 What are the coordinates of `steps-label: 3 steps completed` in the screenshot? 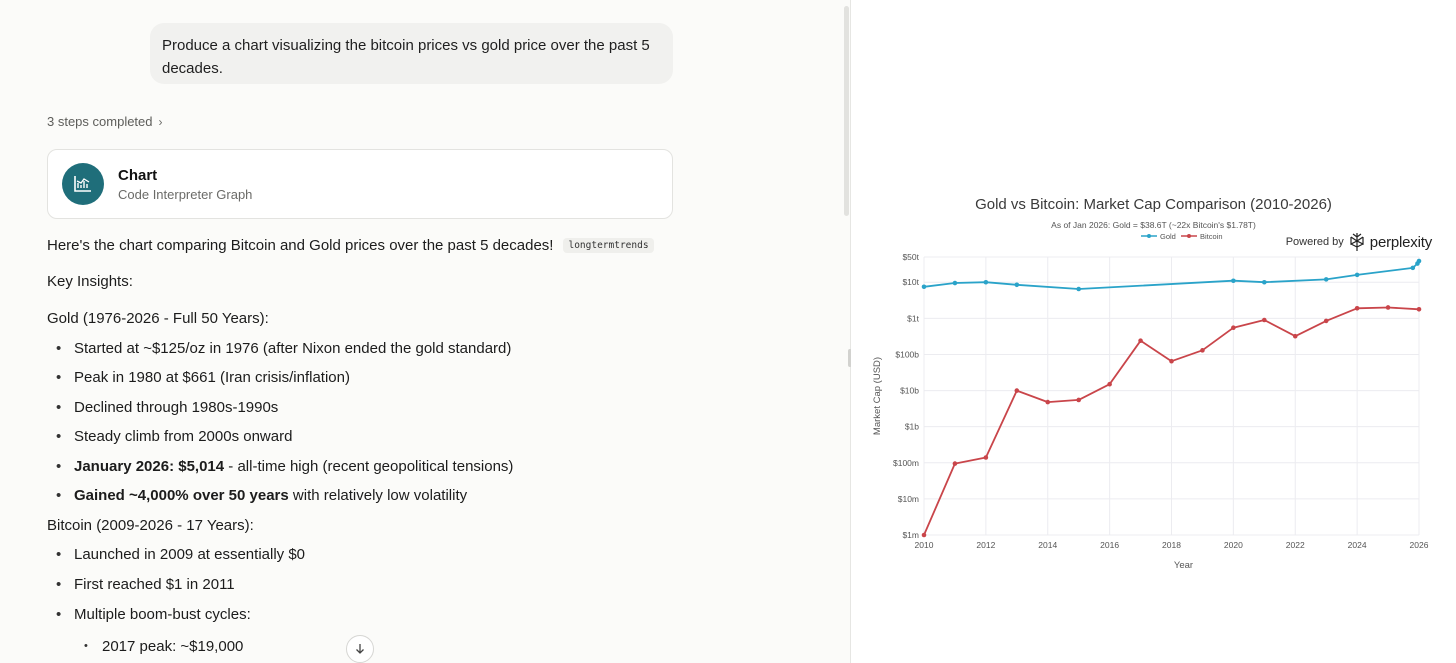 It's located at (100, 121).